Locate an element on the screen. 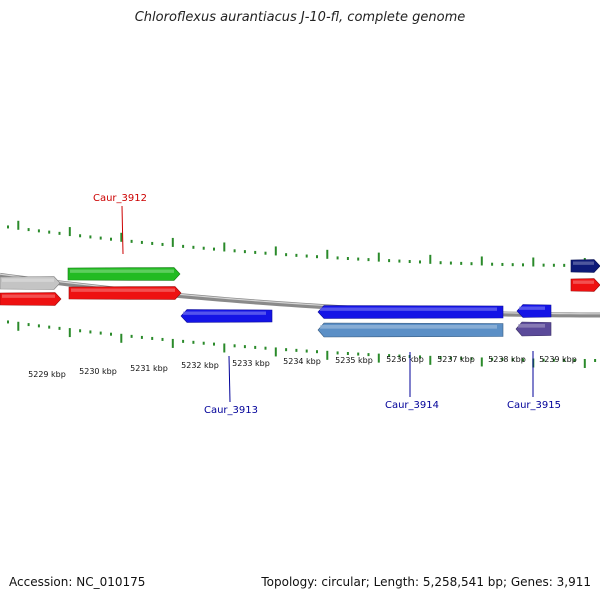  gene-label: Caur_3913 is located at coordinates (231, 410).